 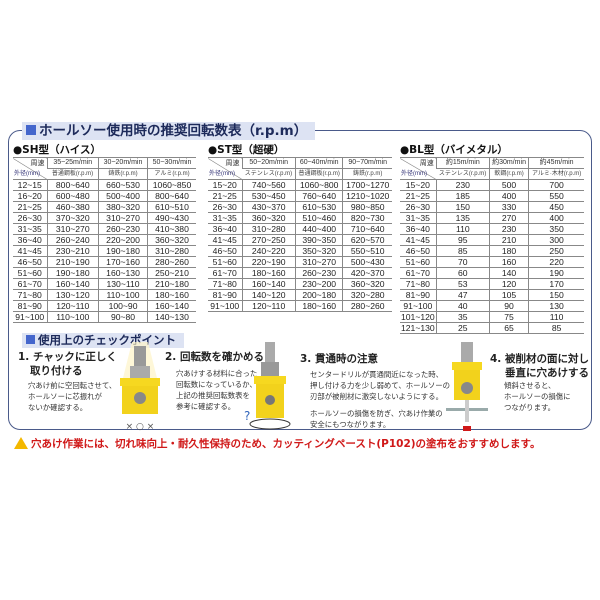 What do you see at coordinates (123, 229) in the screenshot?
I see `rpm-cell: 260~230` at bounding box center [123, 229].